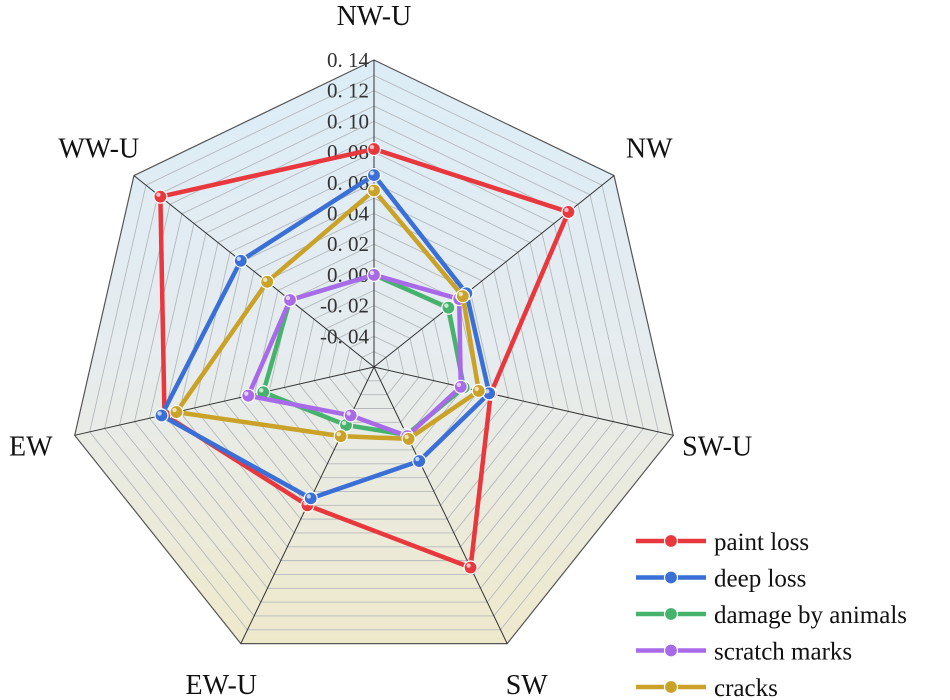  I want to click on legend-item: damage by animals, so click(771, 615).